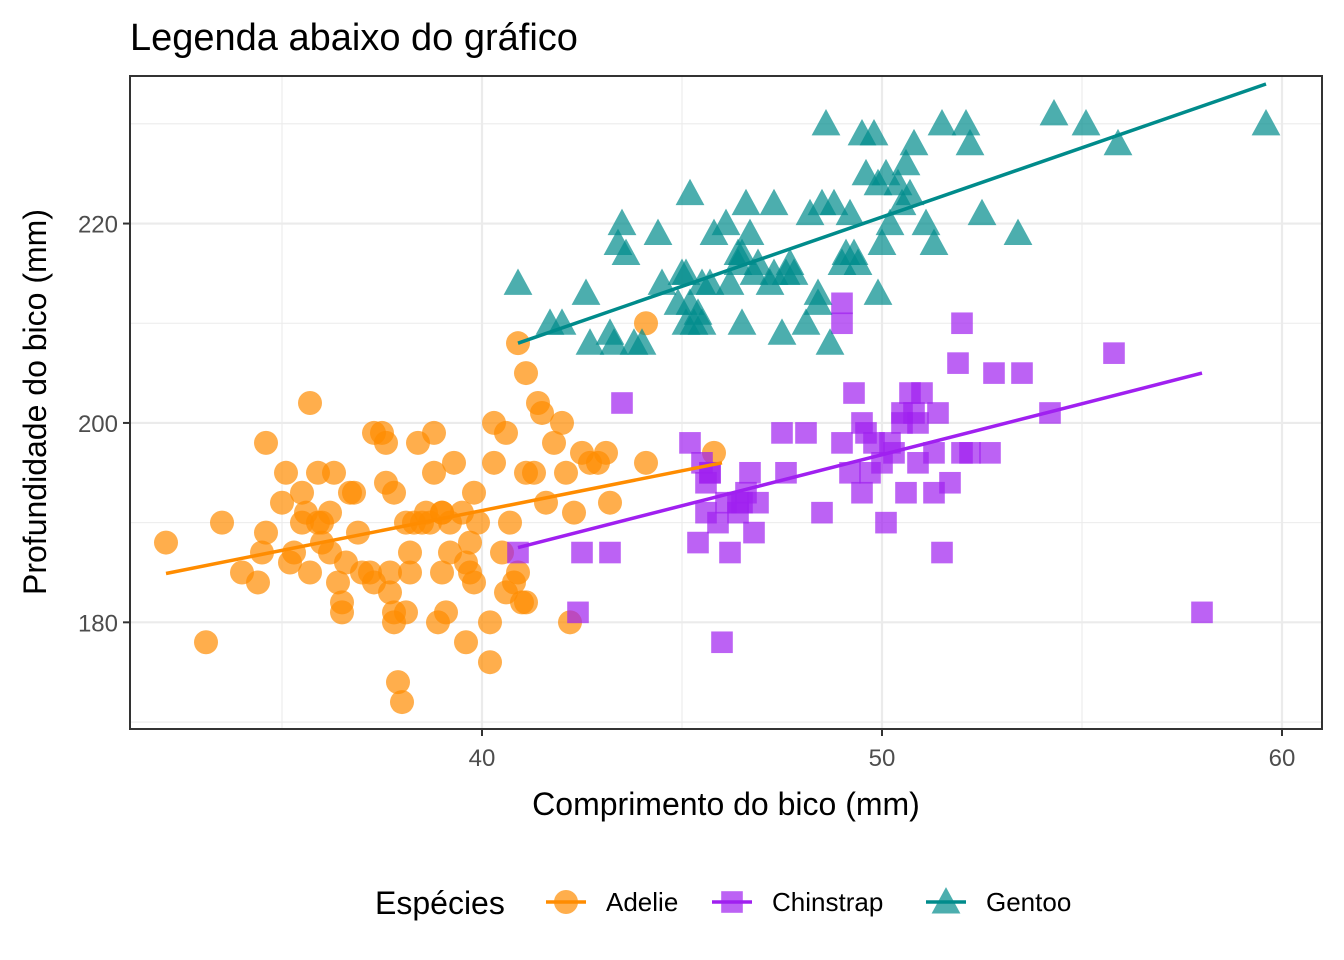 The height and width of the screenshot is (960, 1344). What do you see at coordinates (860, 460) in the screenshot?
I see `chinstrap-trend-line` at bounding box center [860, 460].